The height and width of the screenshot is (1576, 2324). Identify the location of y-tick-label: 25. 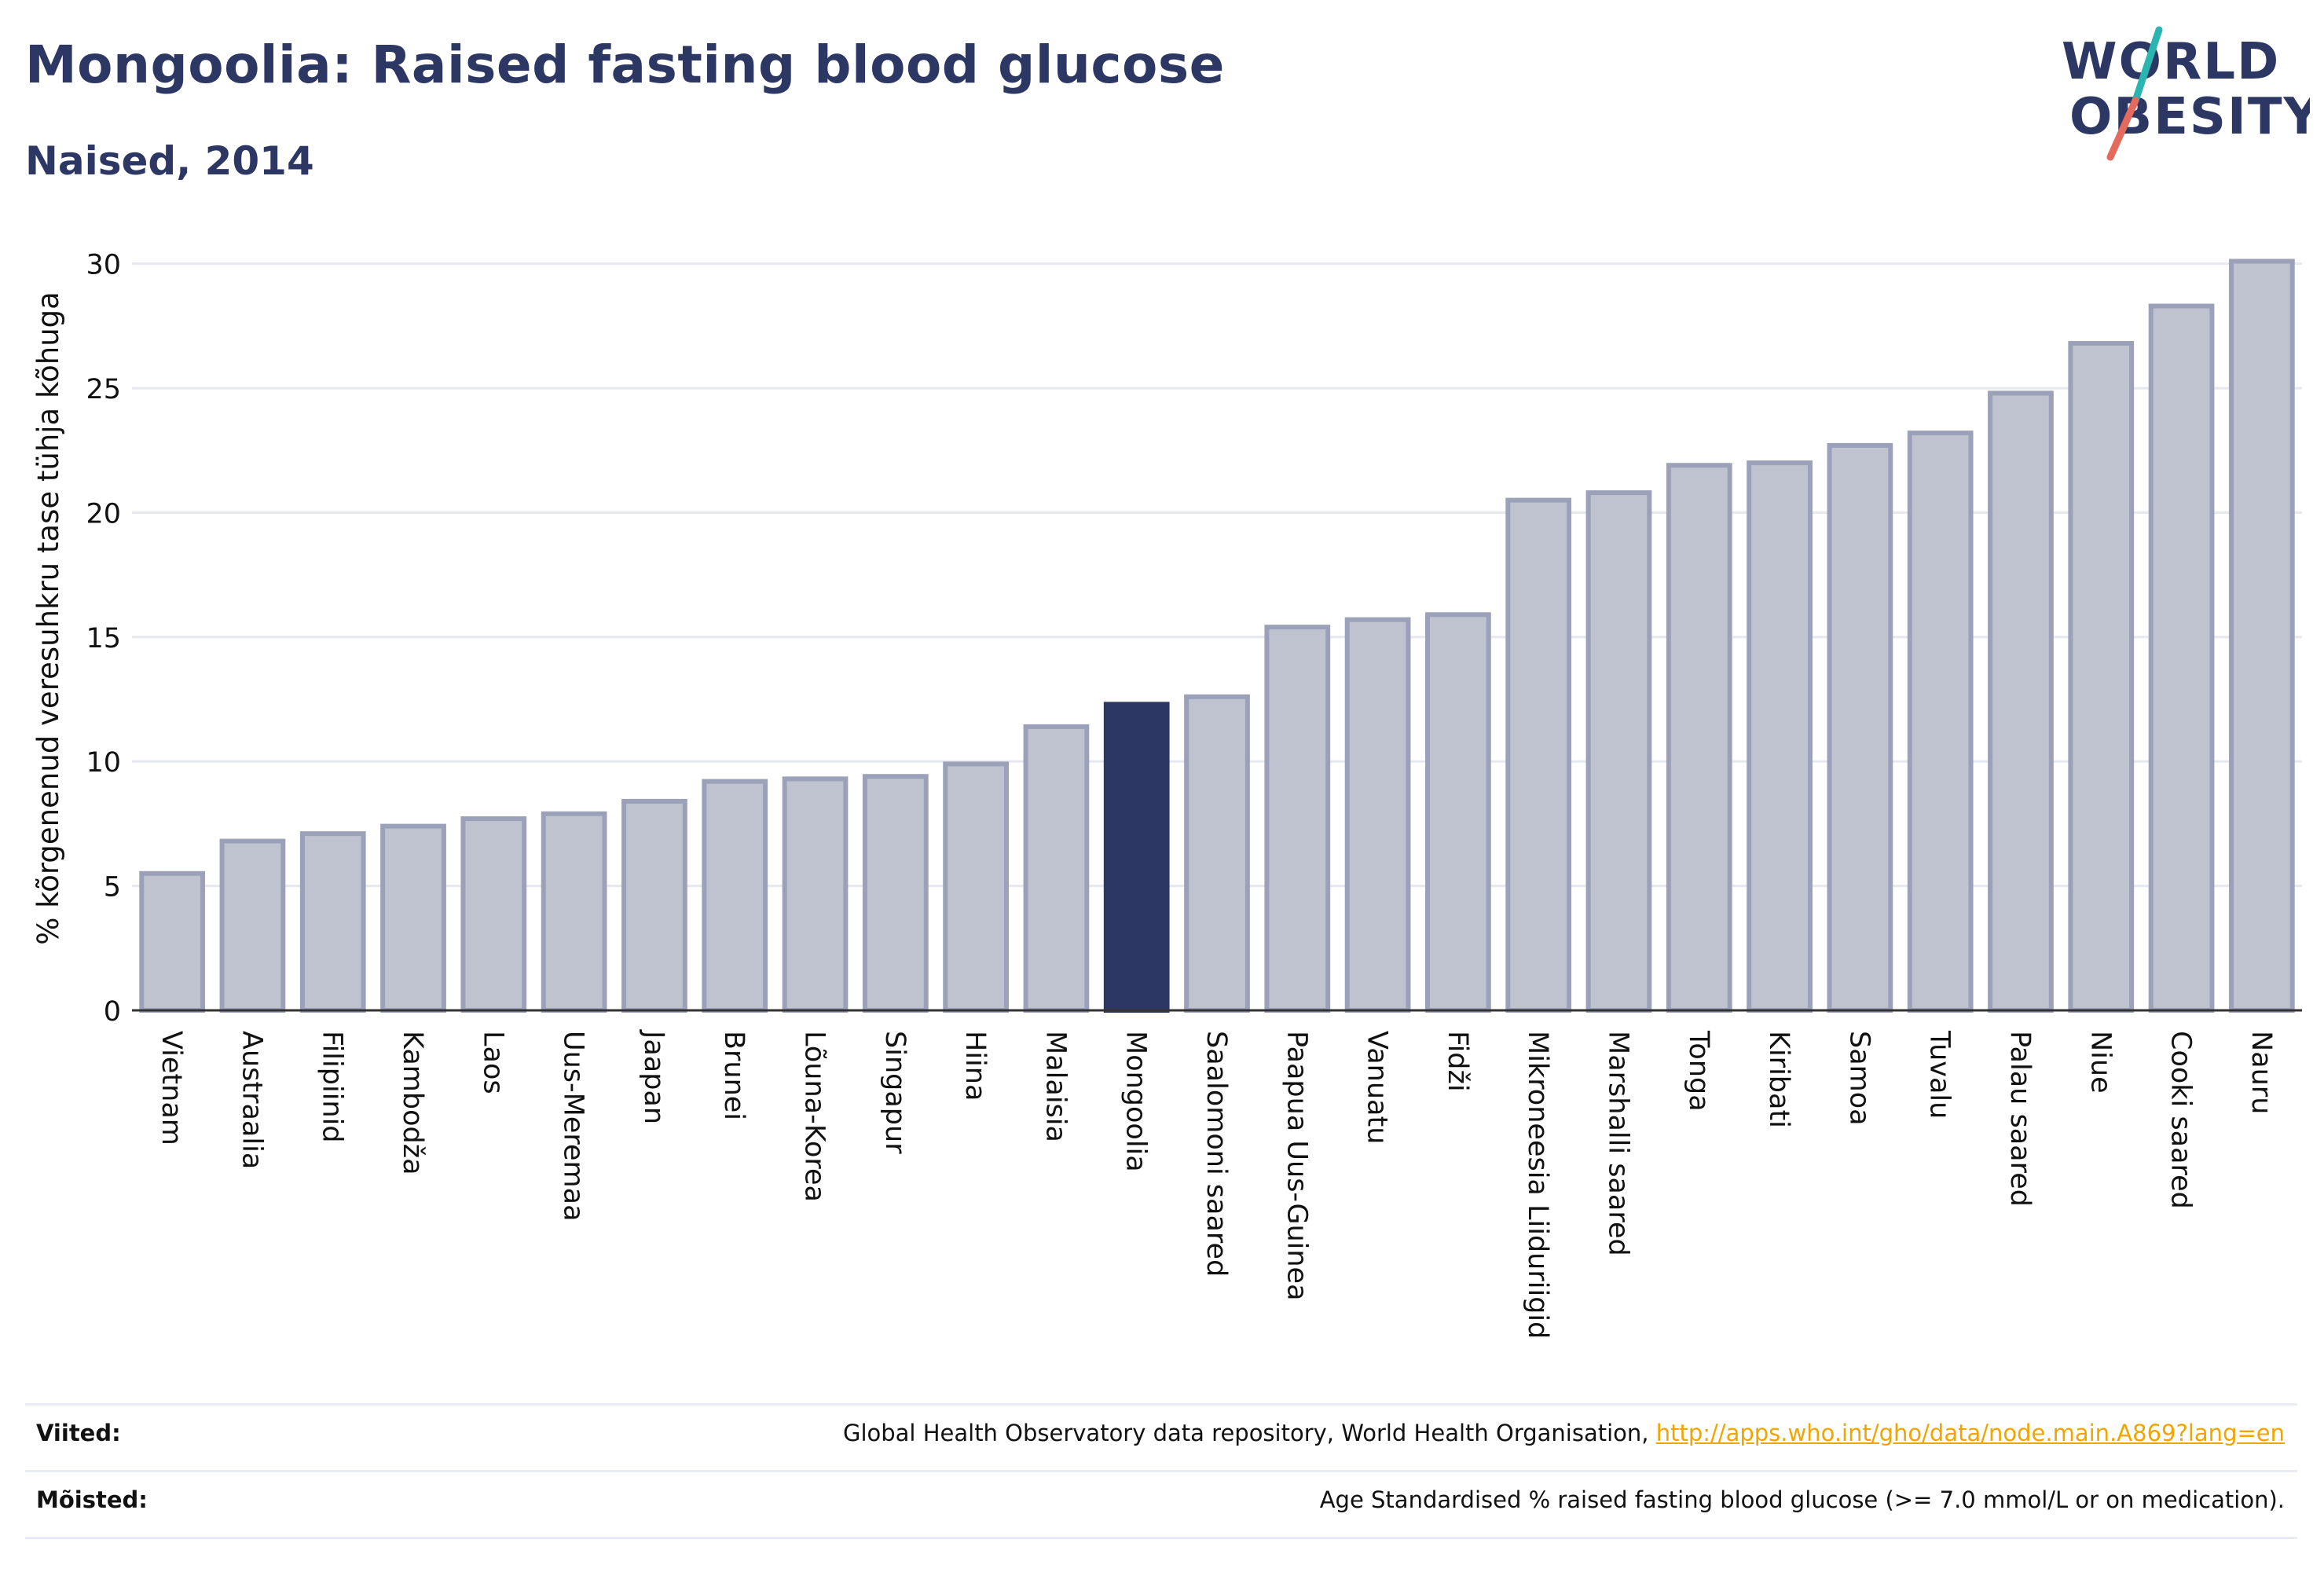
(103, 389).